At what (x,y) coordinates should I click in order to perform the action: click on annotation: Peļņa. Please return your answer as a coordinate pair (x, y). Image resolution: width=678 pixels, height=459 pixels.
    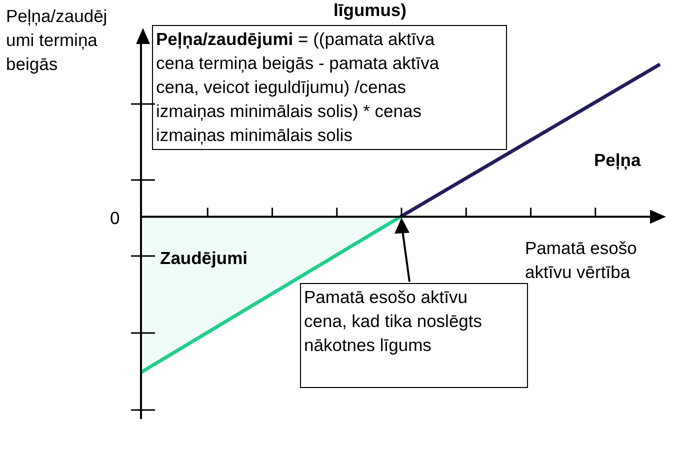
    Looking at the image, I should click on (617, 160).